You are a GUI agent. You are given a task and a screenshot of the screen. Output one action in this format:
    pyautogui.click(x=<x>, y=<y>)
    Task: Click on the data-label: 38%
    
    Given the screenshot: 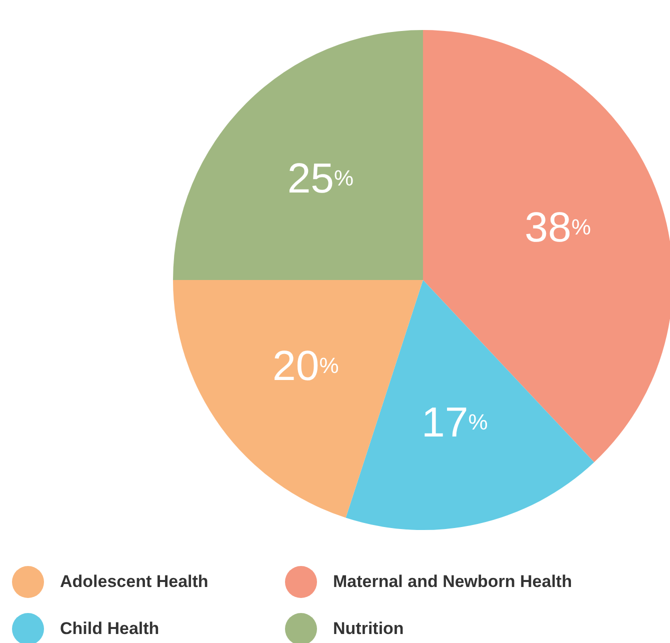 What is the action you would take?
    pyautogui.click(x=557, y=226)
    